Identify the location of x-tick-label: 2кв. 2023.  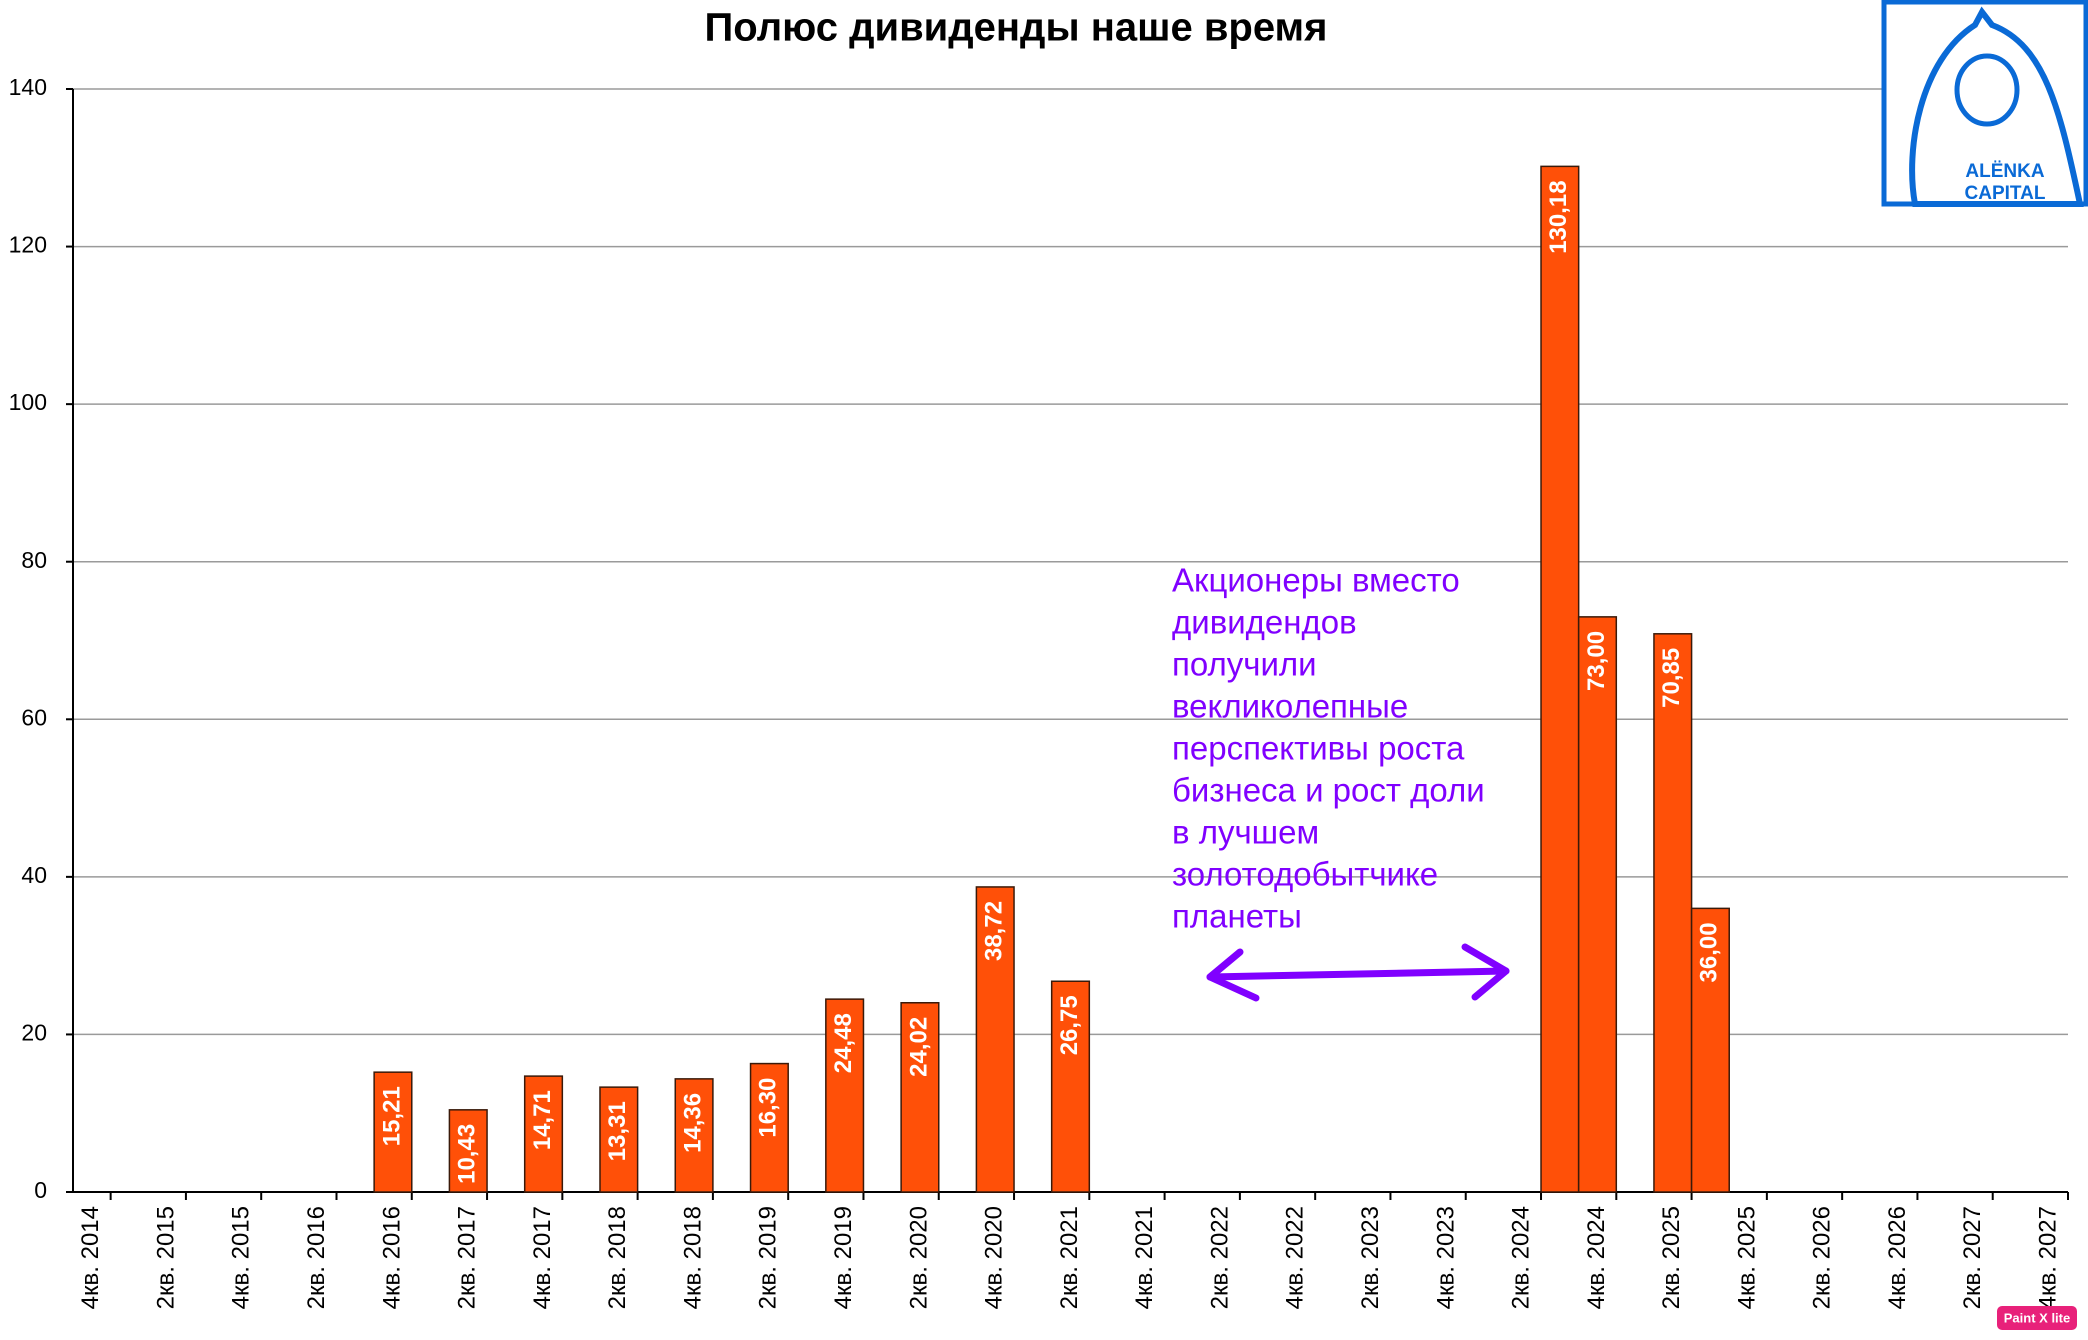
(1370, 1257).